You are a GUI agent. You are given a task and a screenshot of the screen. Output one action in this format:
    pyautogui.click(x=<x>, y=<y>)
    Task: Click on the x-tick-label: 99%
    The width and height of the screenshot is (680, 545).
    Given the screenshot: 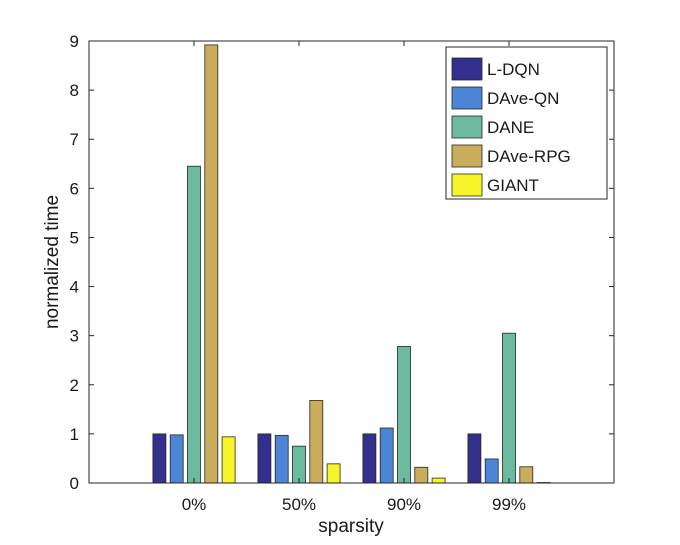 What is the action you would take?
    pyautogui.click(x=509, y=504)
    